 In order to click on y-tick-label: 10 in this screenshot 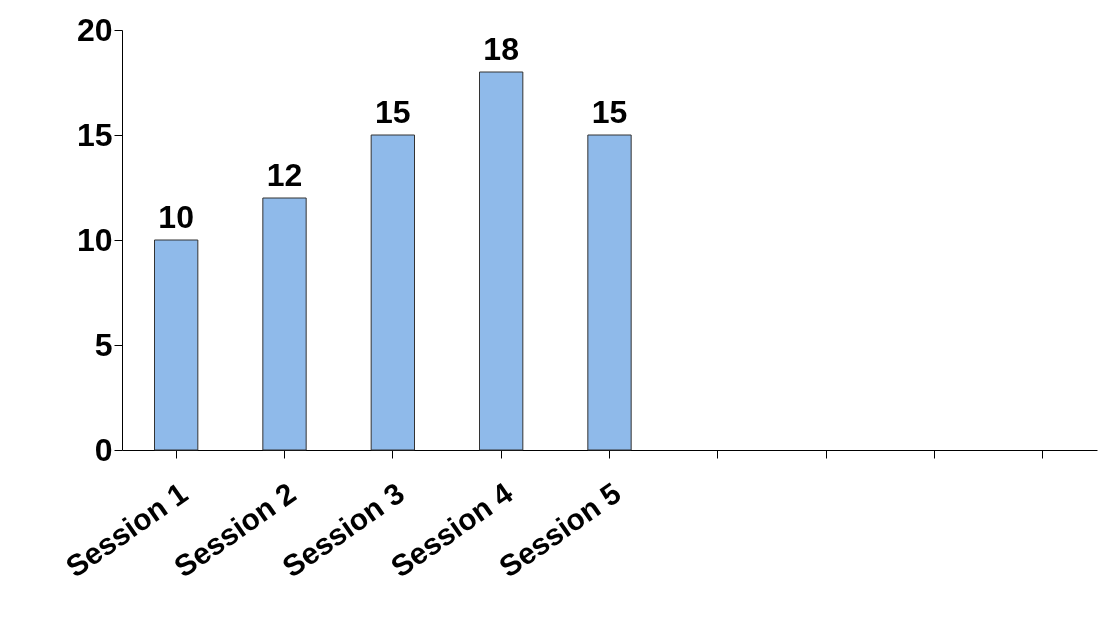, I will do `click(94, 239)`.